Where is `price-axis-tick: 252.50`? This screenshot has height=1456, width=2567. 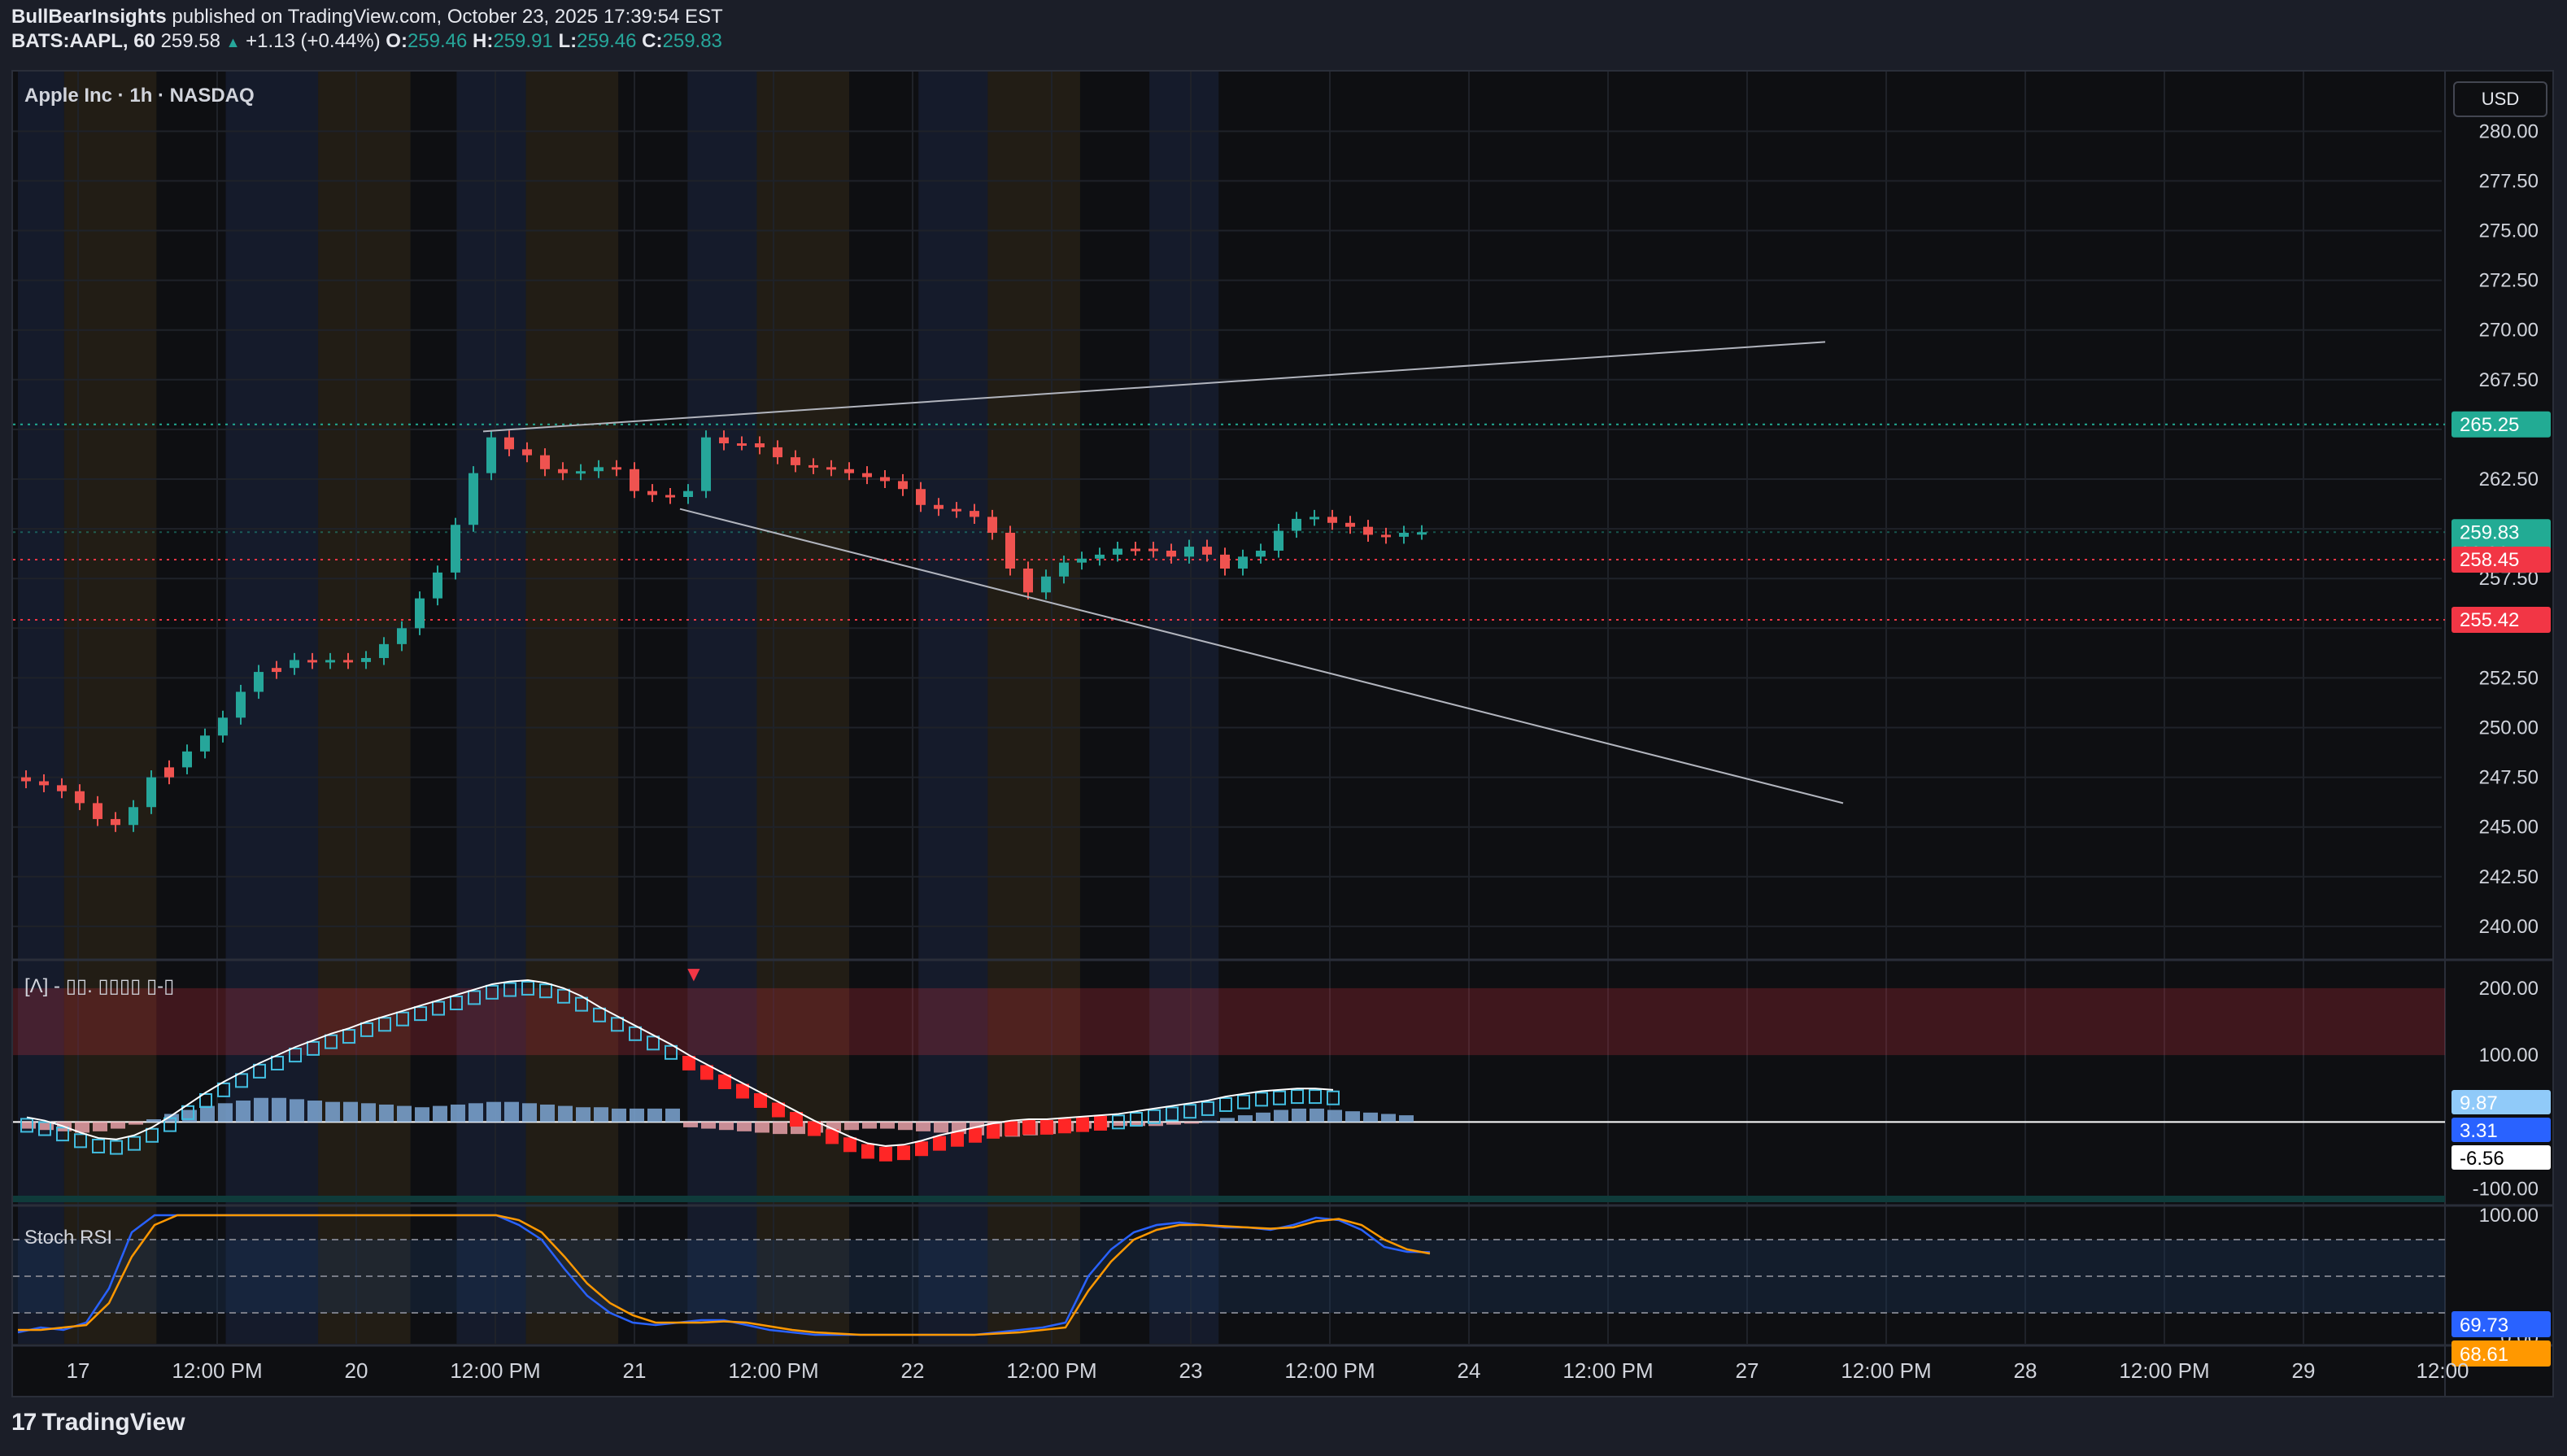 price-axis-tick: 252.50 is located at coordinates (2509, 678).